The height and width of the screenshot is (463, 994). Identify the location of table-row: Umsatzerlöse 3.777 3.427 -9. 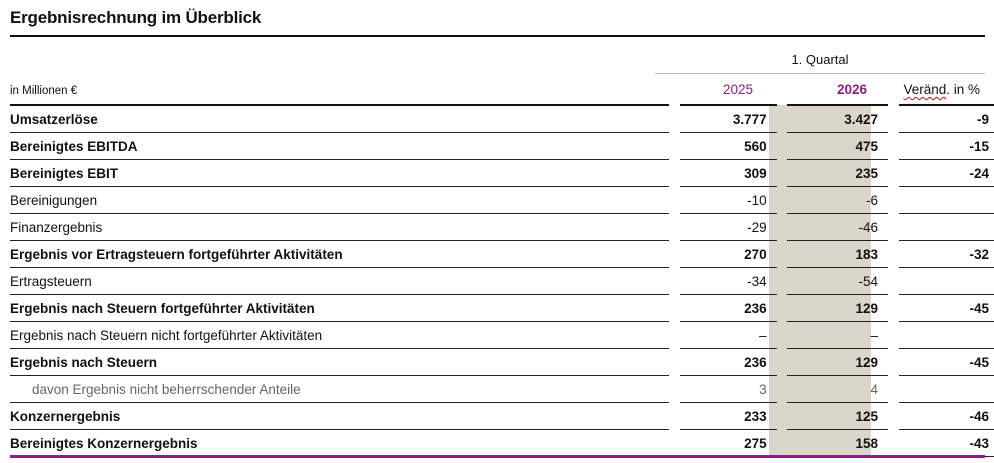
(502, 118).